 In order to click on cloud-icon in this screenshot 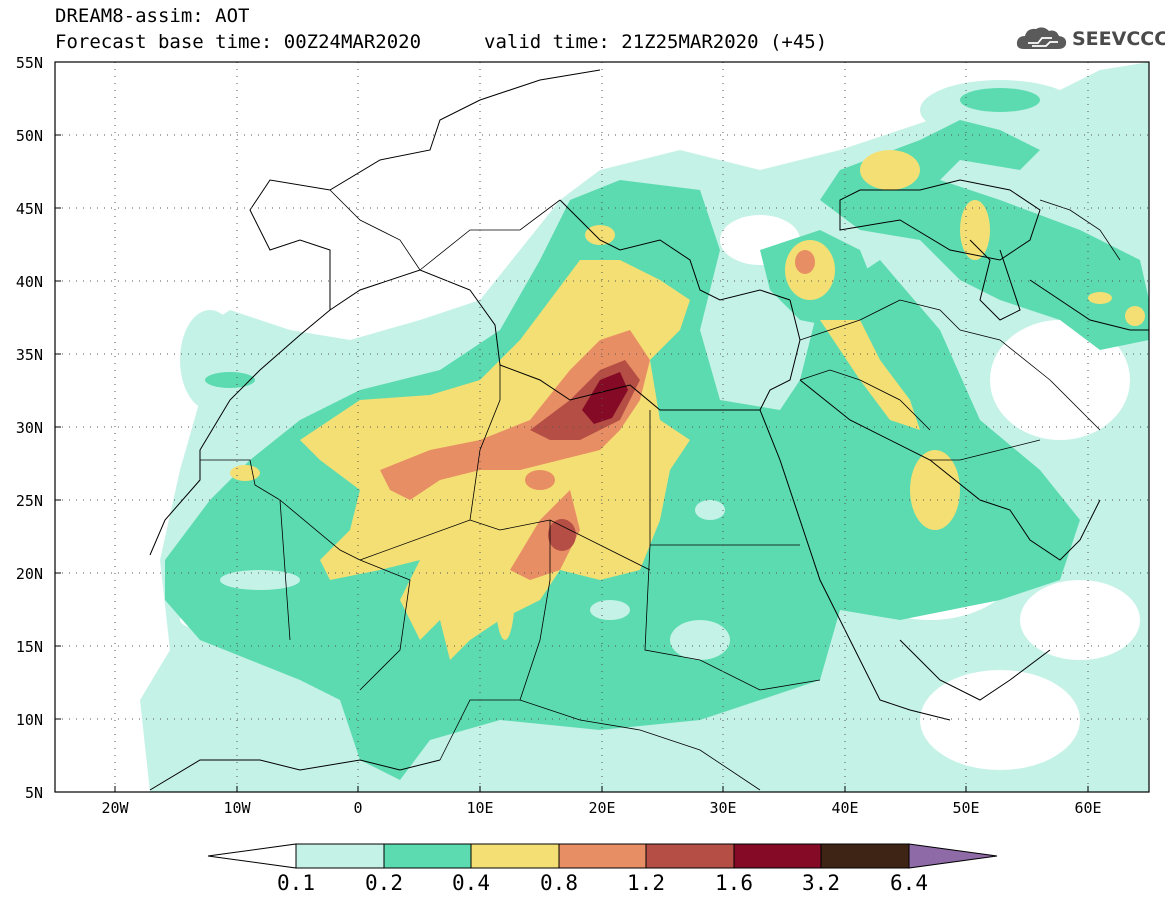, I will do `click(1041, 38)`.